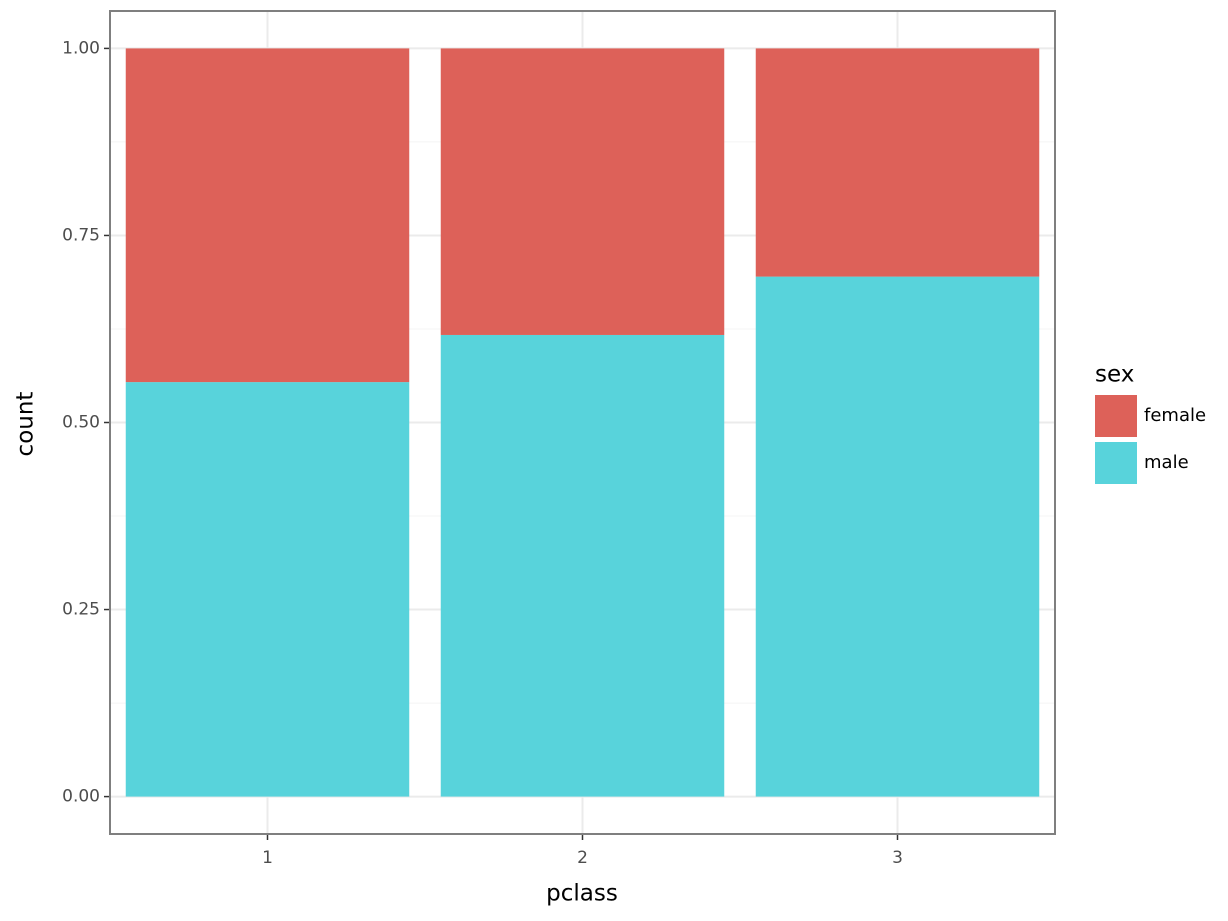 The width and height of the screenshot is (1228, 921). I want to click on x-tick-label: 2, so click(582, 858).